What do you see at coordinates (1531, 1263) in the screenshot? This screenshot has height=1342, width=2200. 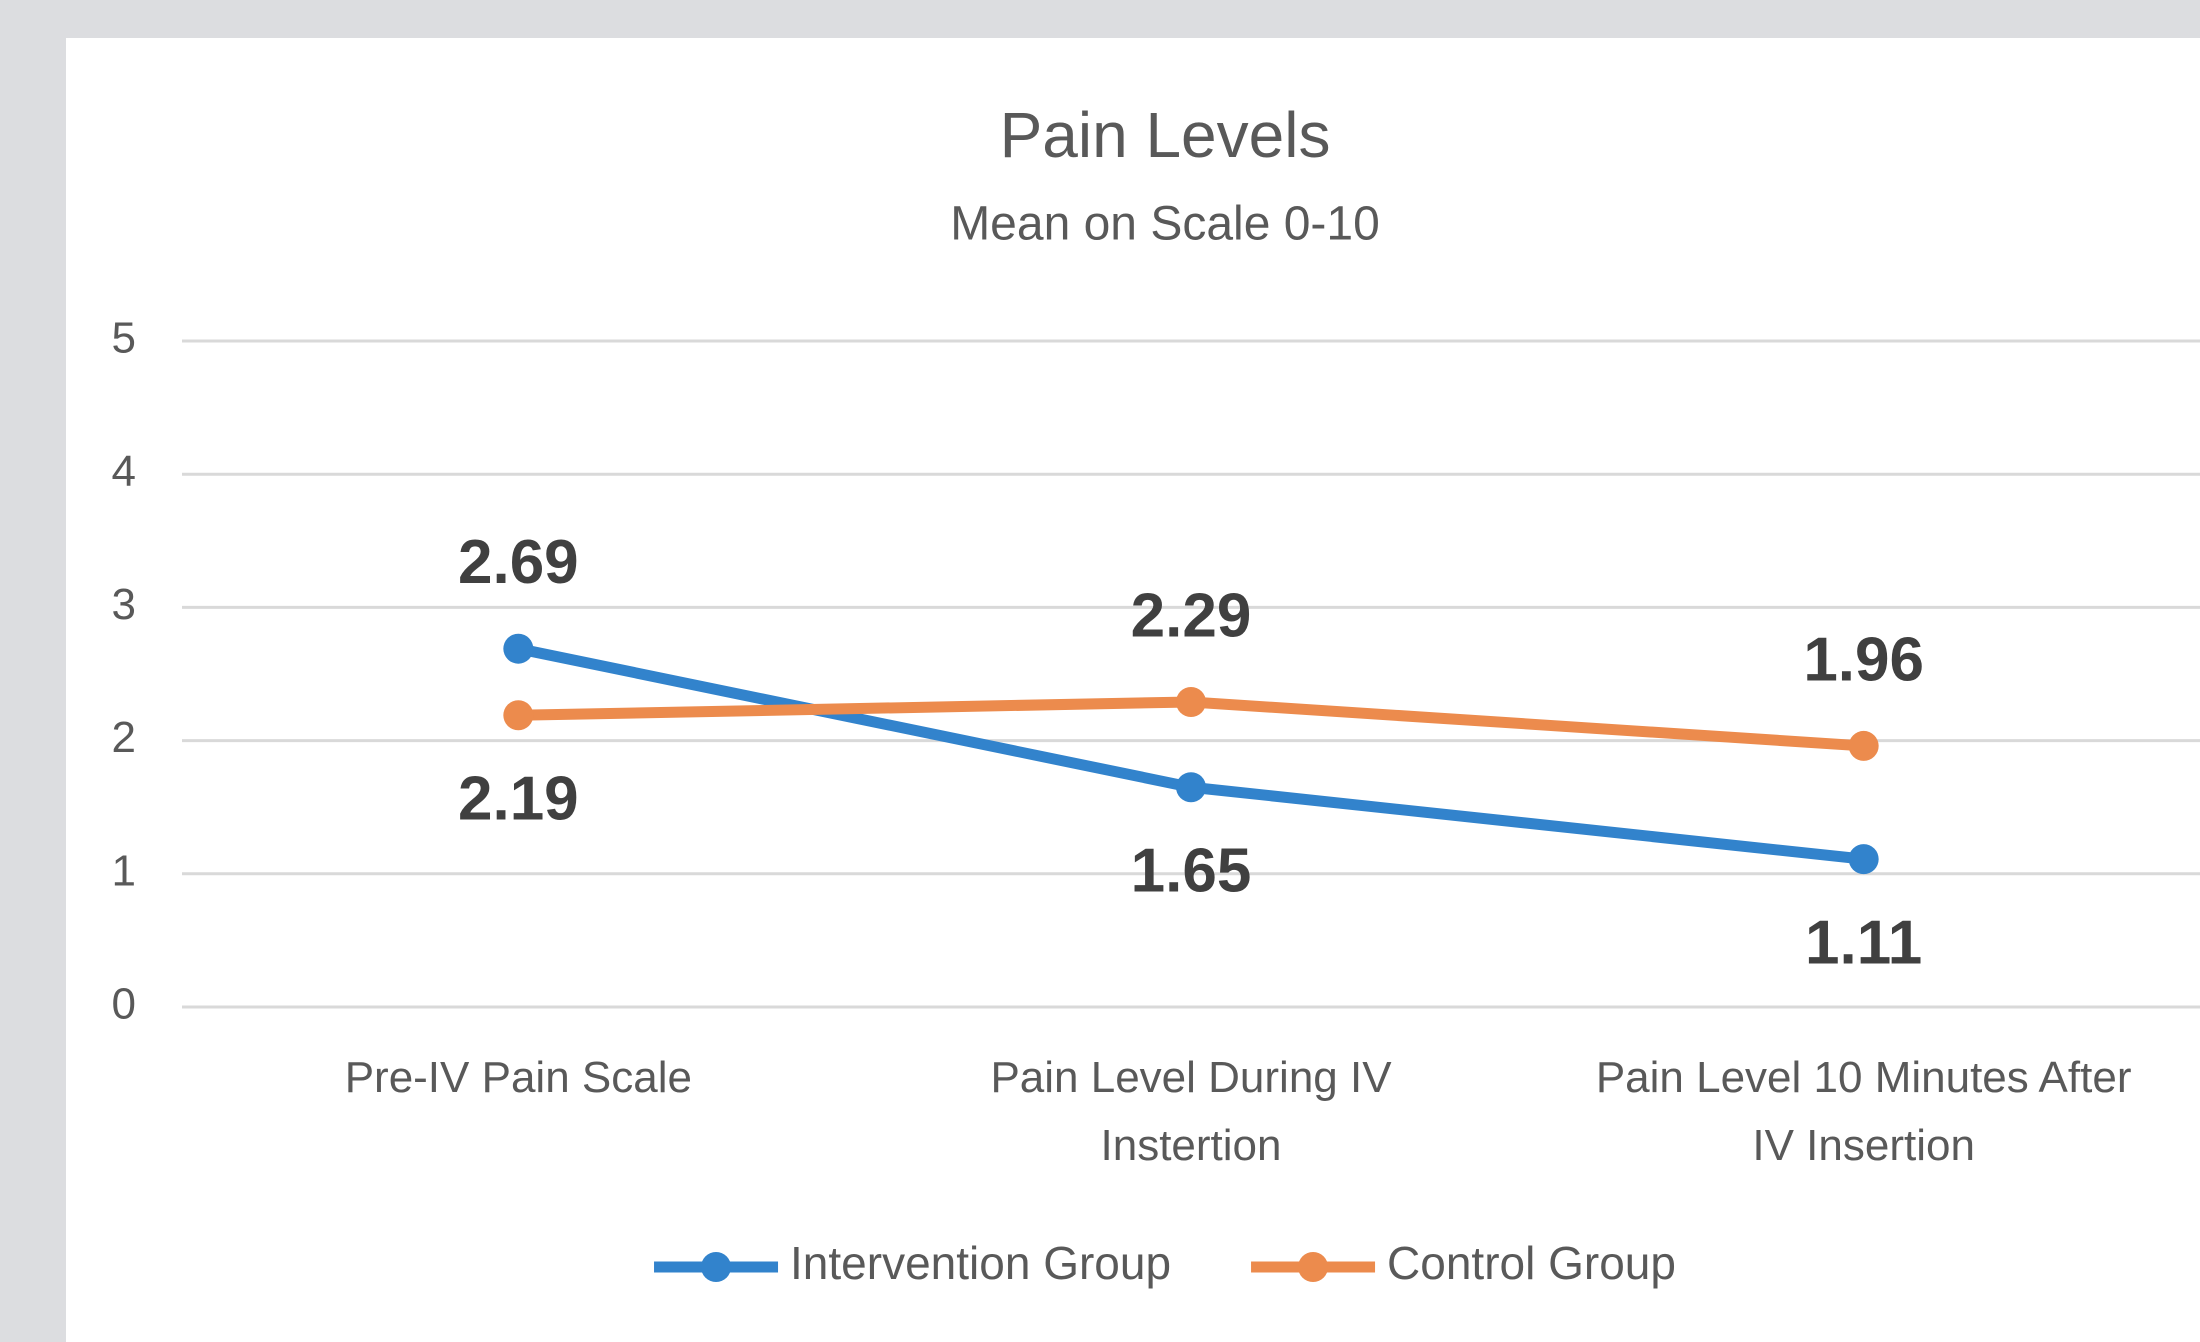 I see `legend-label: Control Group` at bounding box center [1531, 1263].